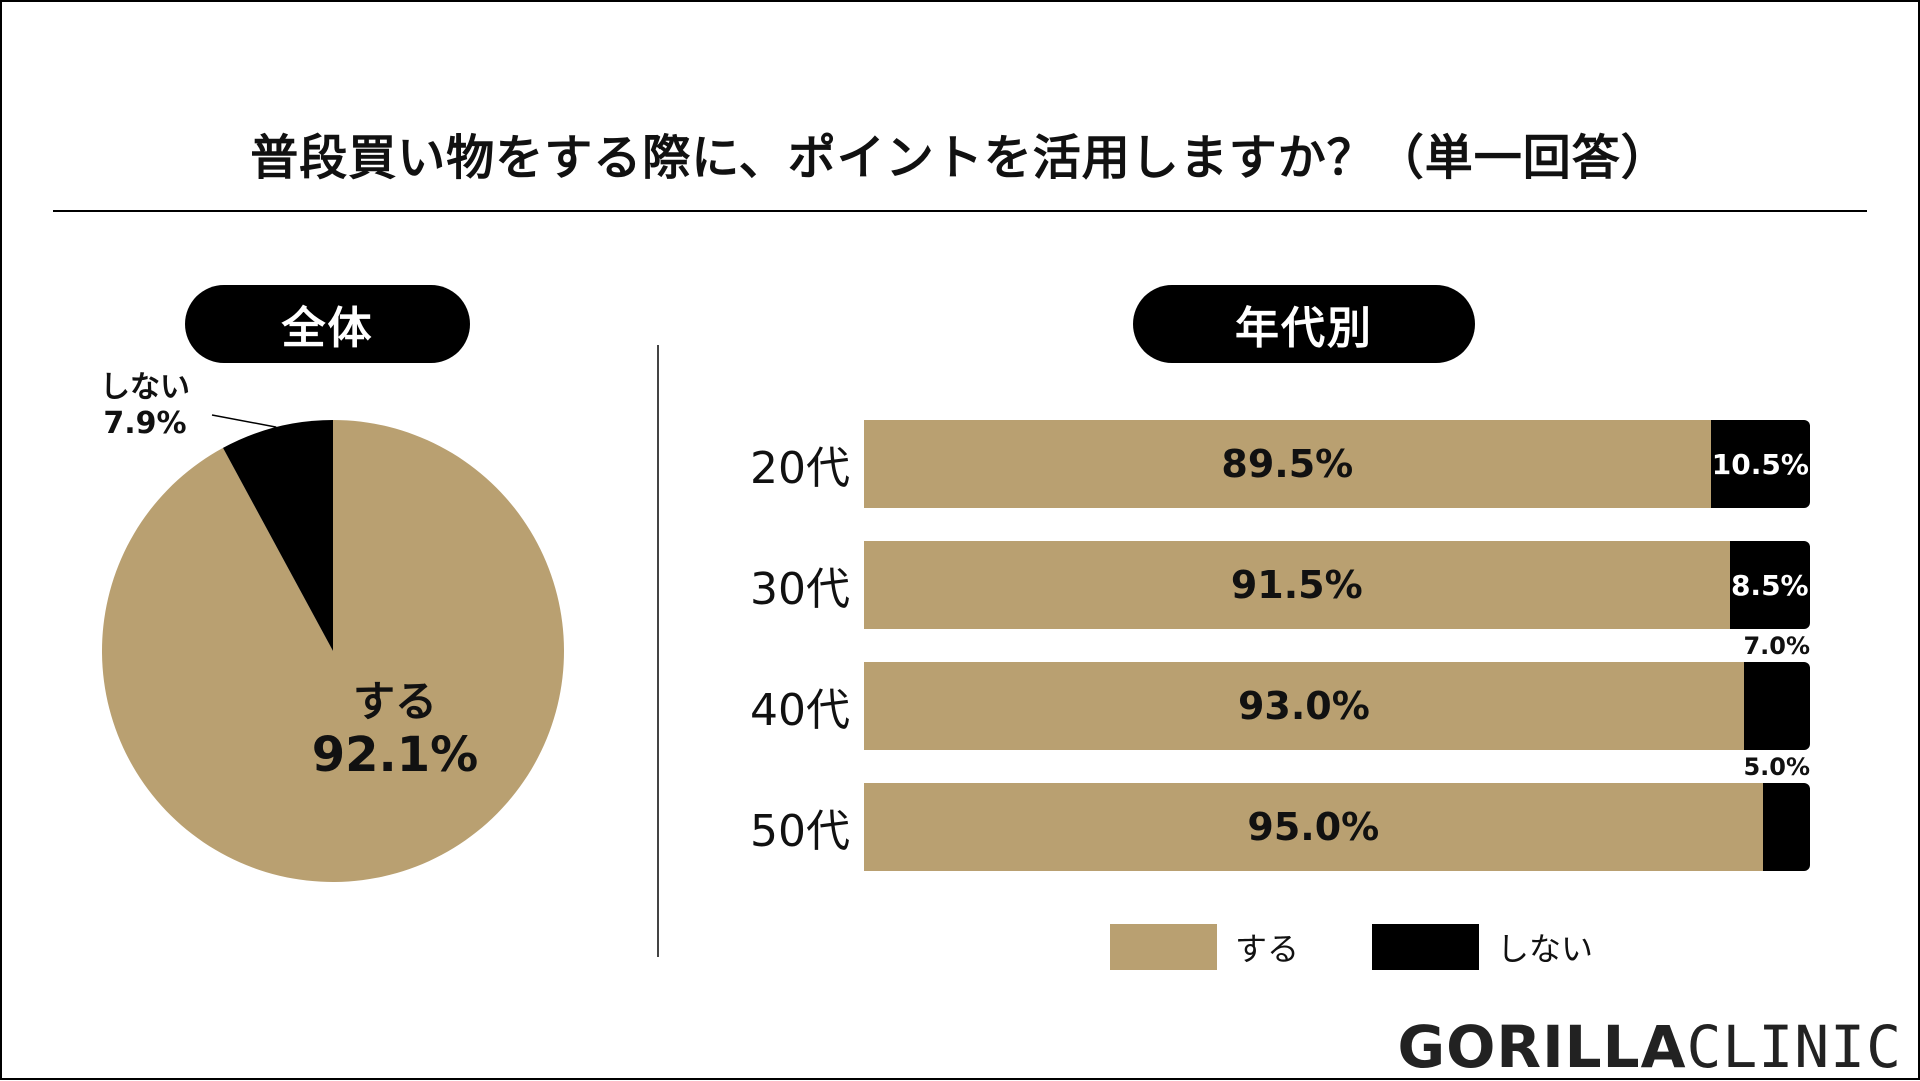 This screenshot has height=1081, width=1920. I want to click on chart-title: 普段買い物をする際に、ポイントを活用しますか？（単一回答）, so click(960, 158).